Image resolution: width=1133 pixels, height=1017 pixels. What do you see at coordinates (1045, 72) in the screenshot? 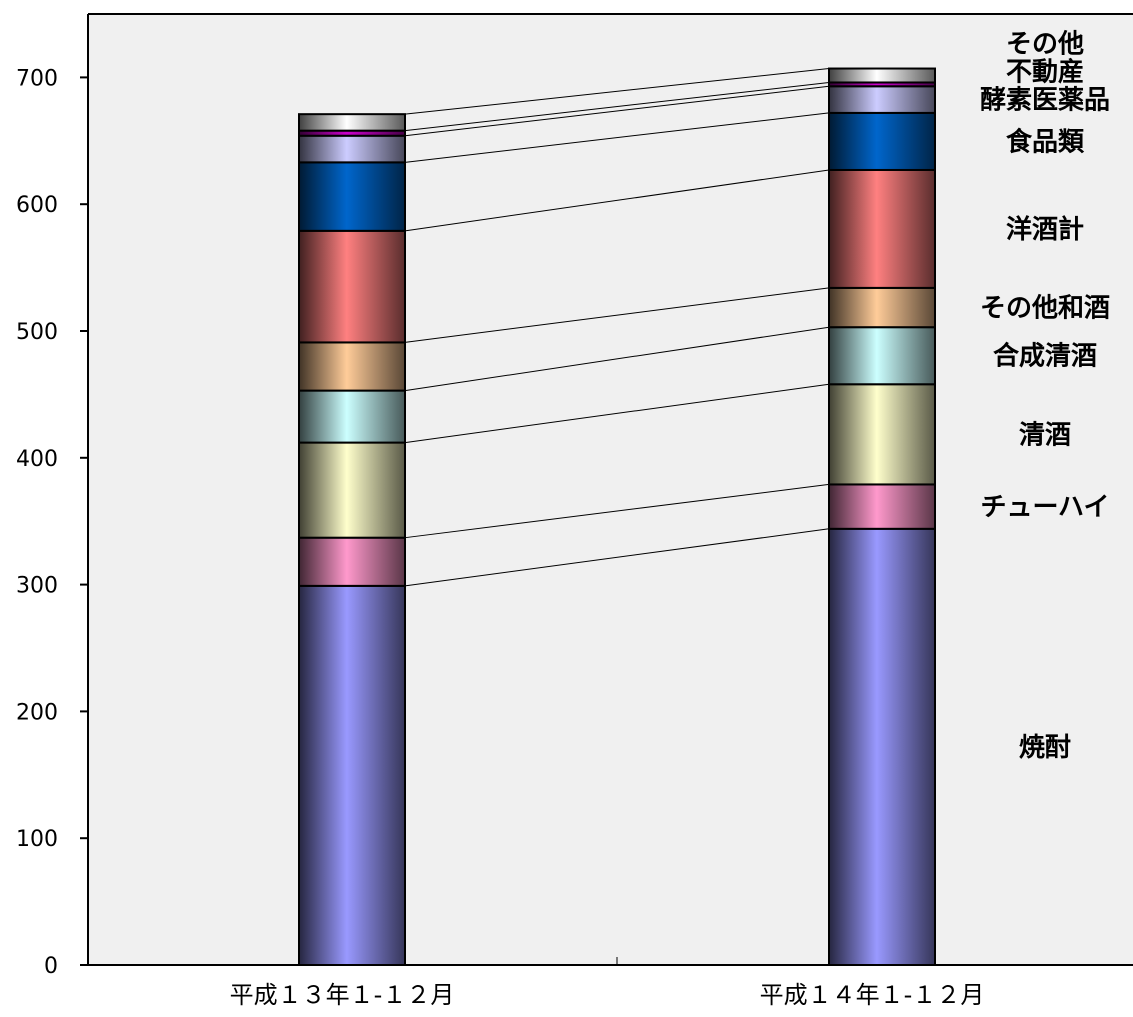
I see `series-label: 不動産` at bounding box center [1045, 72].